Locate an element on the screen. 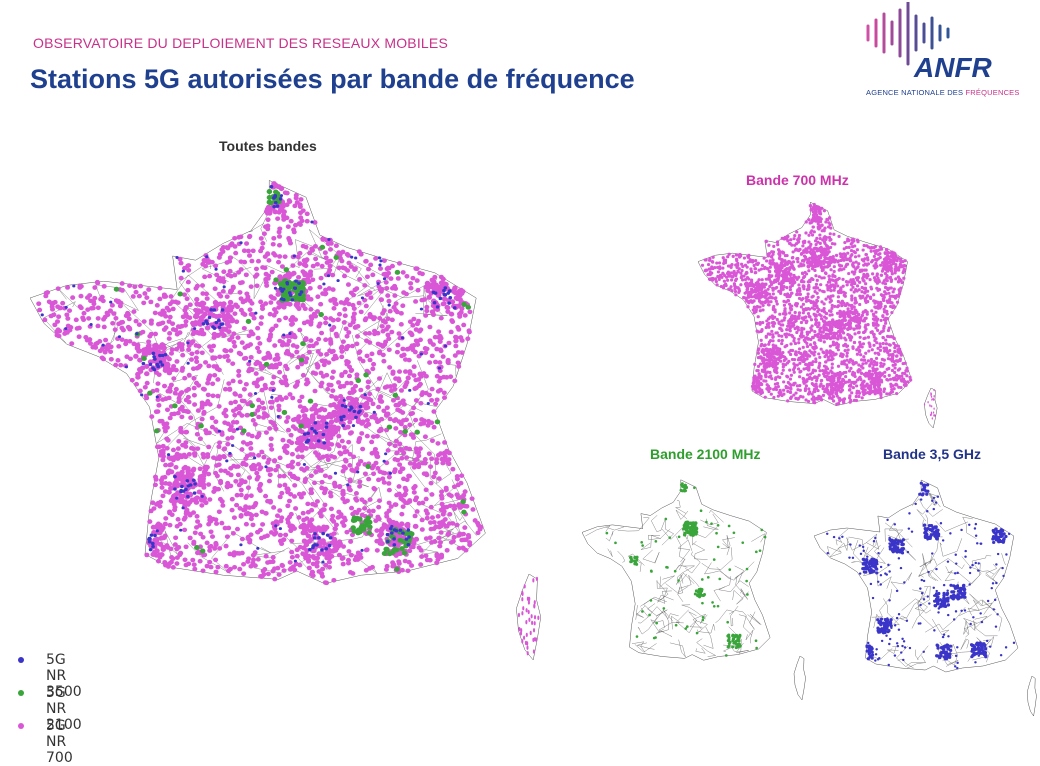  department-border is located at coordinates (411, 413).